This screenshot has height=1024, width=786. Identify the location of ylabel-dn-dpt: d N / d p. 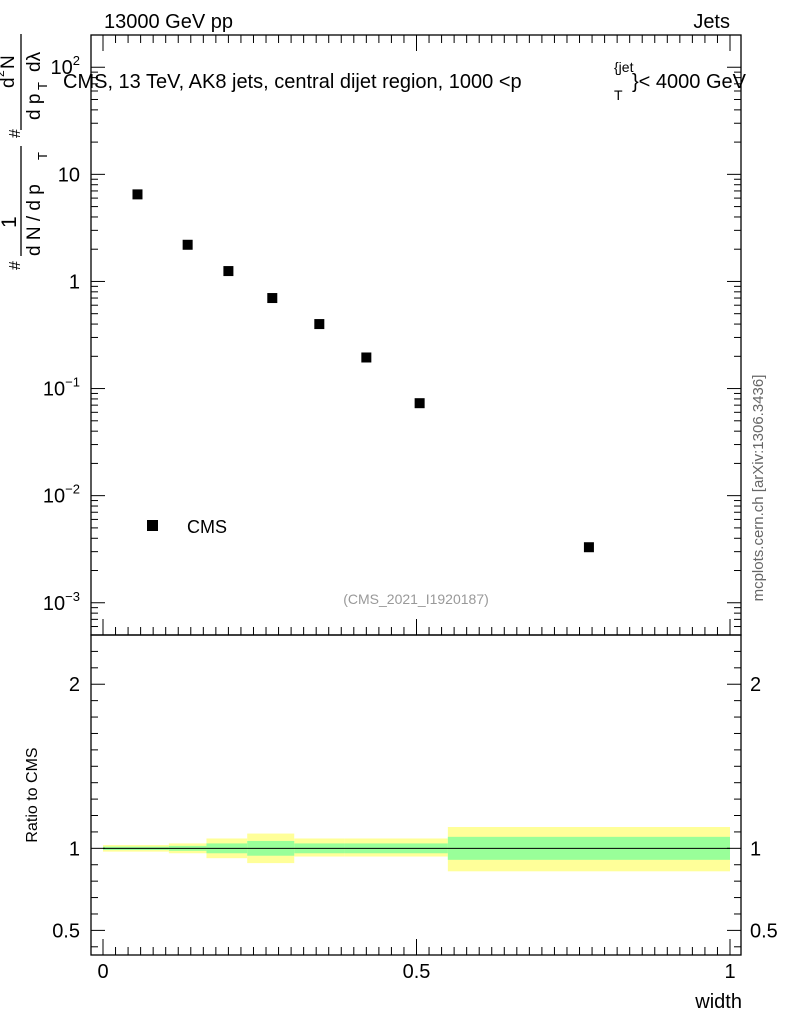
(34, 220).